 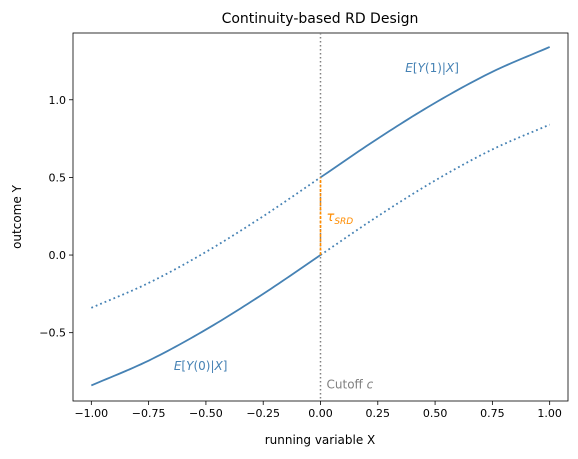 What do you see at coordinates (435, 413) in the screenshot?
I see `x-tick-label: 0.50` at bounding box center [435, 413].